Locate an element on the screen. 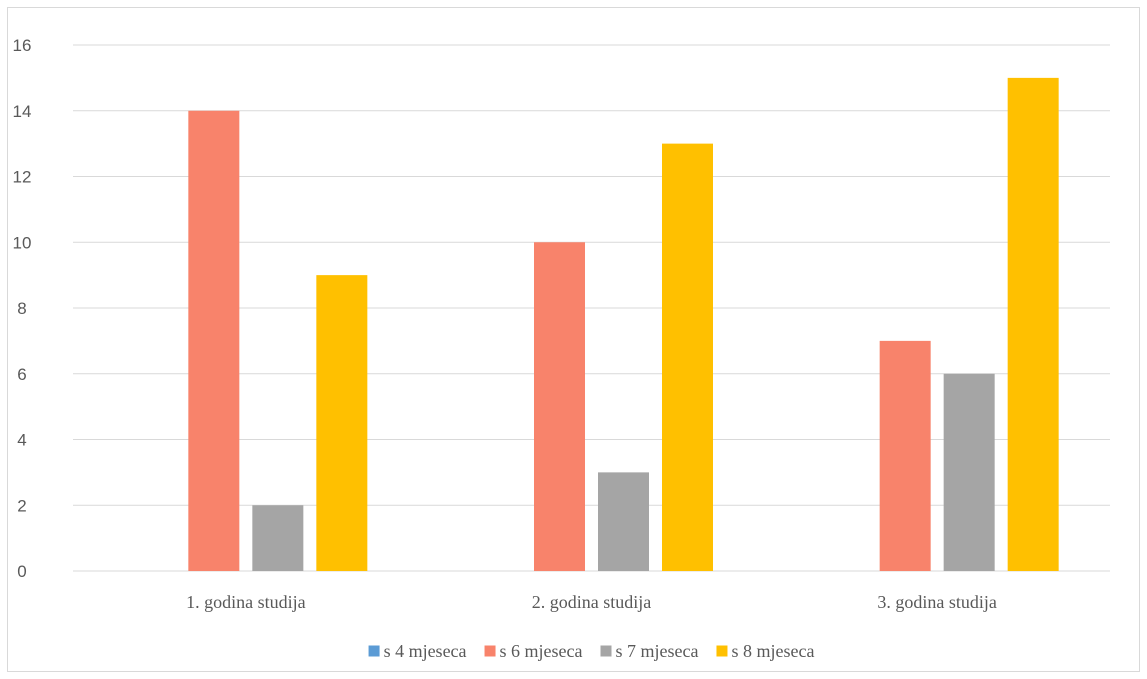  legend-label: s 6 mjeseca is located at coordinates (541, 651).